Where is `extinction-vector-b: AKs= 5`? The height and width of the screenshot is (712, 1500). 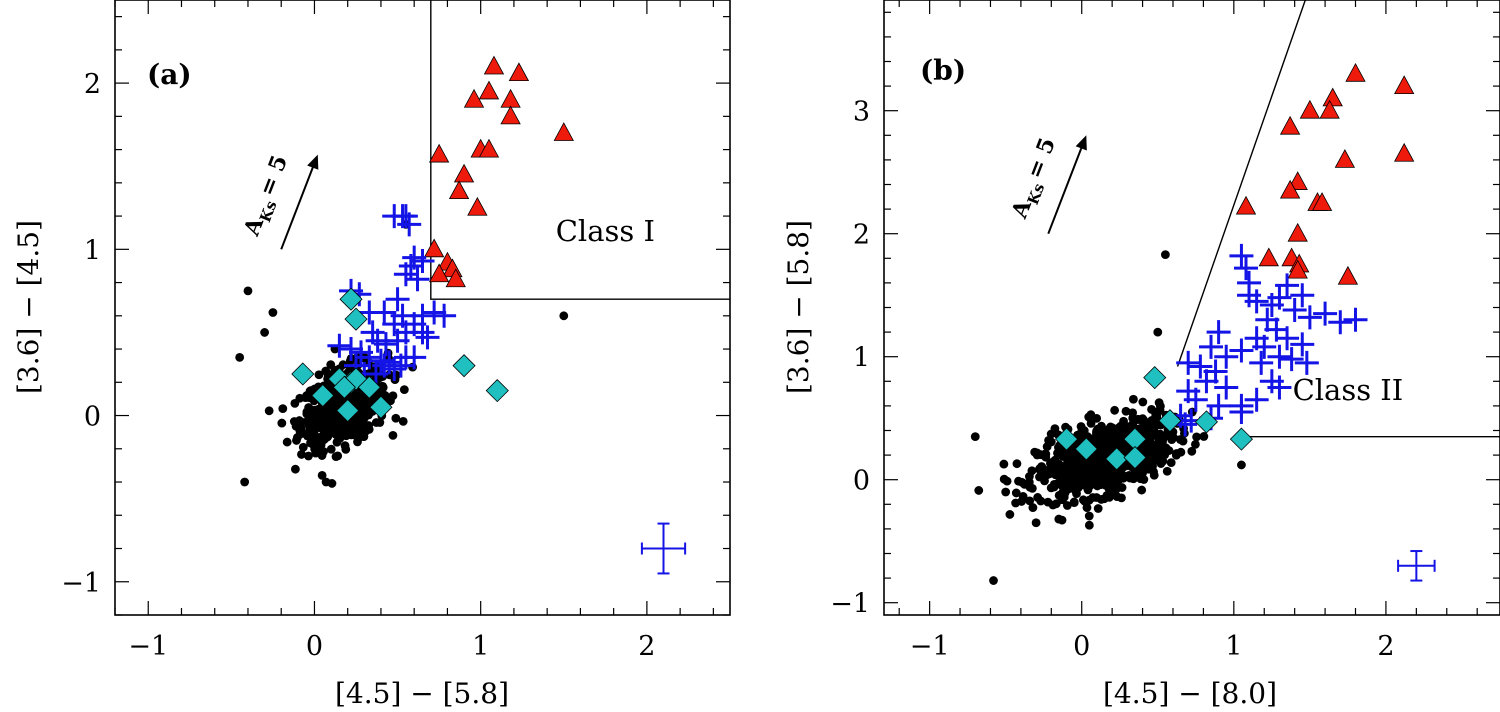 extinction-vector-b: AKs= 5 is located at coordinates (1046, 184).